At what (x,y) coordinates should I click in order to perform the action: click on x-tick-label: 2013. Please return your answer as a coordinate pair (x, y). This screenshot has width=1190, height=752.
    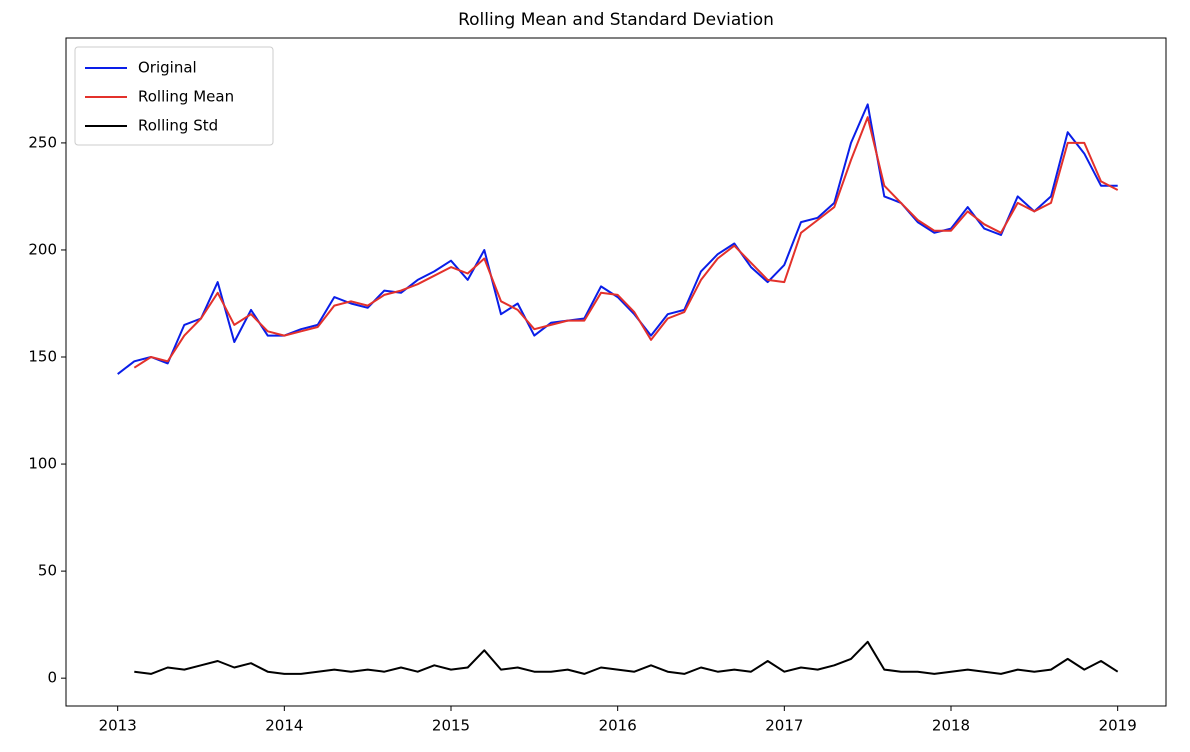
    Looking at the image, I should click on (118, 726).